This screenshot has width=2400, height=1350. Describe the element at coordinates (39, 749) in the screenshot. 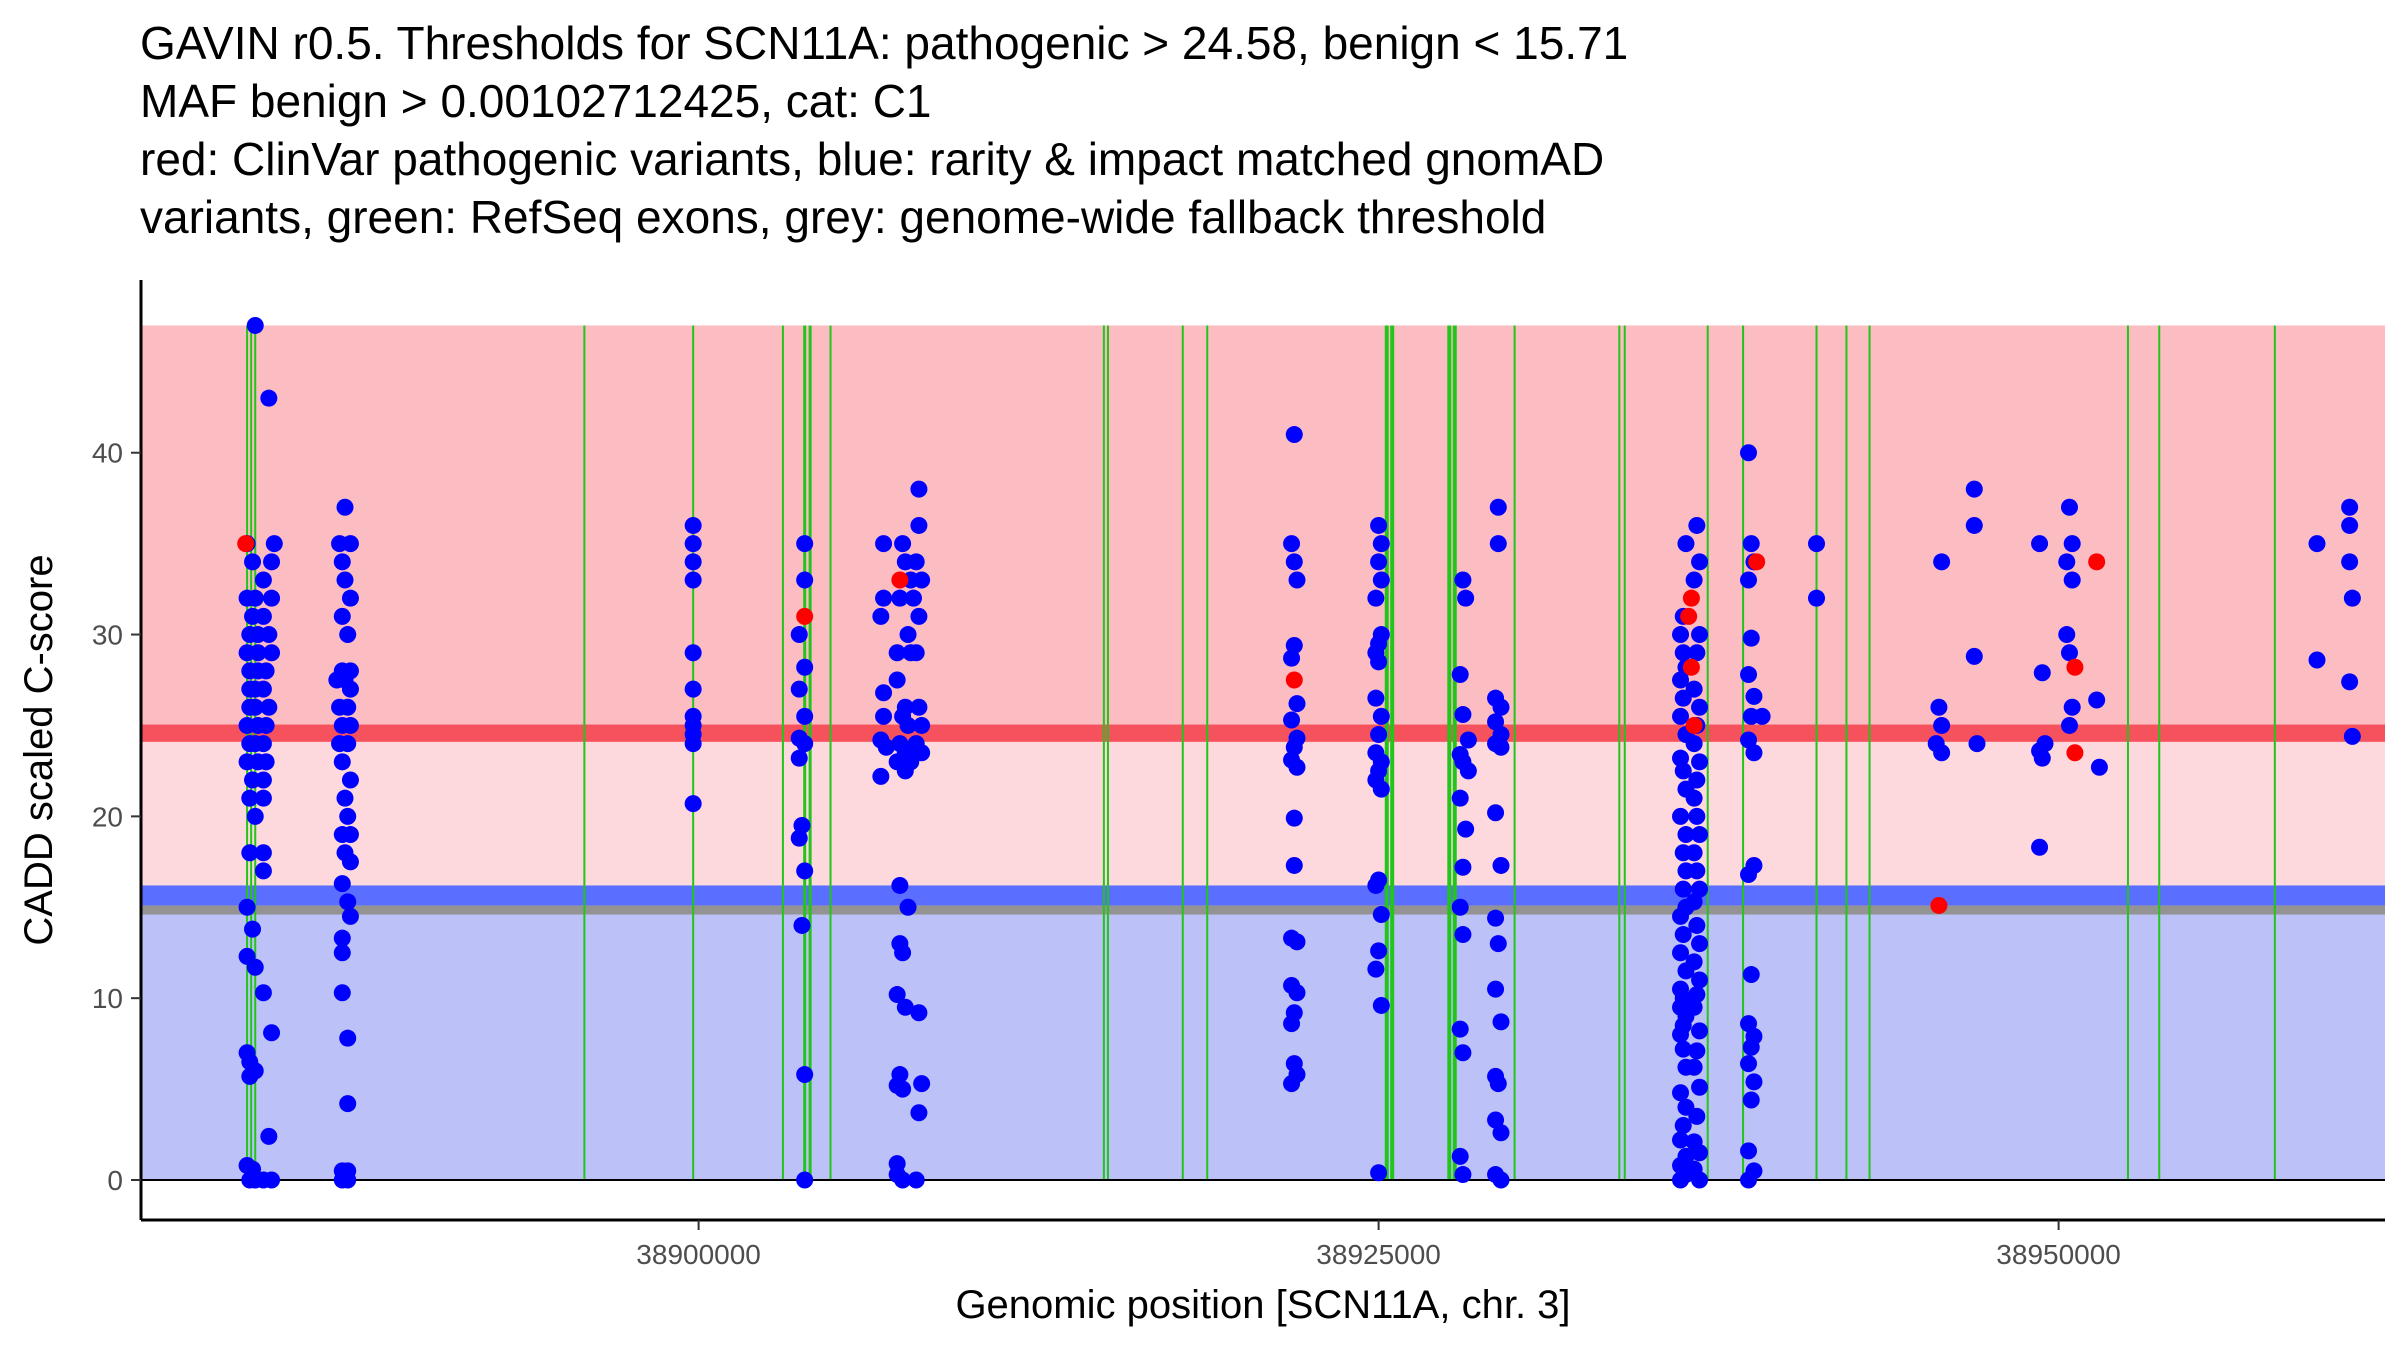

I see `y-axis-label: CADD scaled C-score` at that location.